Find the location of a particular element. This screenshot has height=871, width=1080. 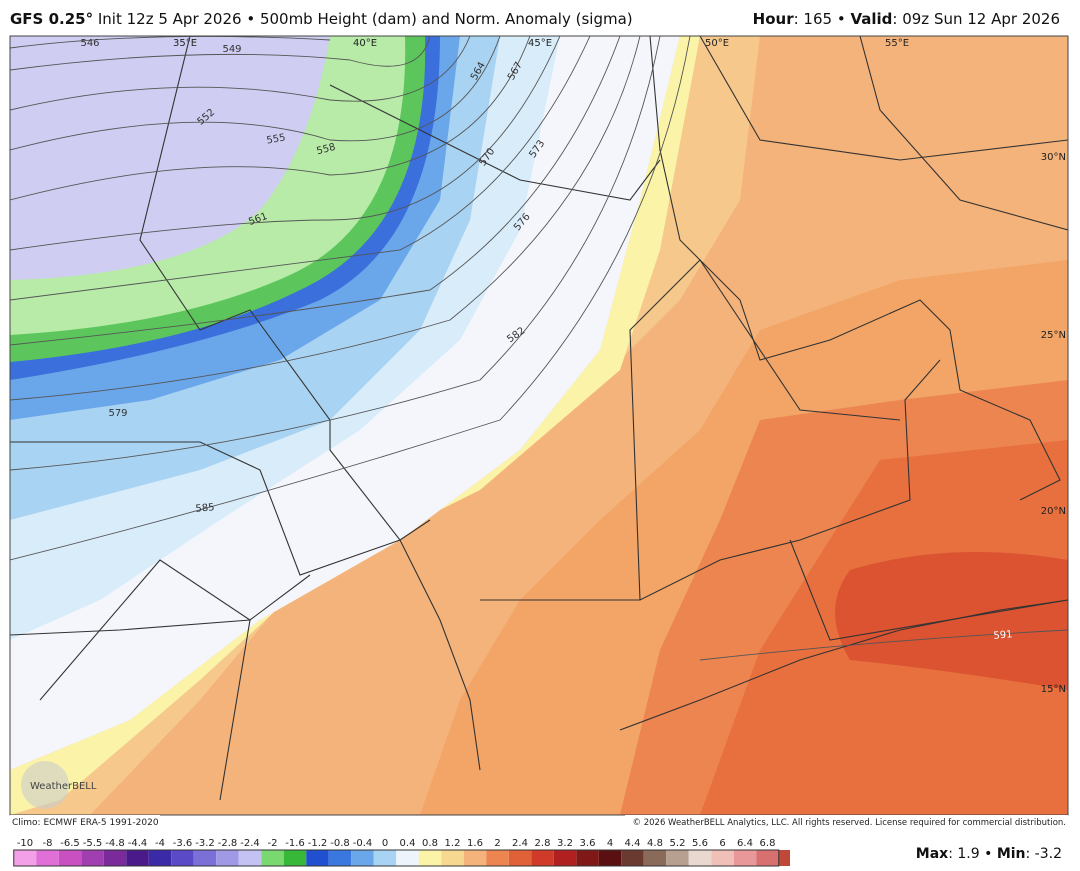

legend-label: 0.4 is located at coordinates (408, 843).